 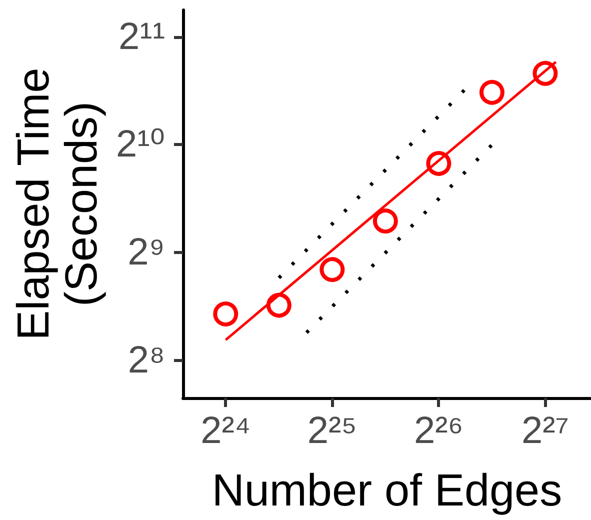 What do you see at coordinates (146, 360) in the screenshot?
I see `y-tick-label: 2⁸` at bounding box center [146, 360].